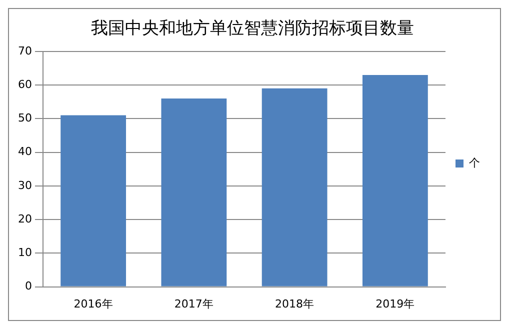 The height and width of the screenshot is (329, 509). I want to click on x-tick-label: 2018年, so click(294, 303).